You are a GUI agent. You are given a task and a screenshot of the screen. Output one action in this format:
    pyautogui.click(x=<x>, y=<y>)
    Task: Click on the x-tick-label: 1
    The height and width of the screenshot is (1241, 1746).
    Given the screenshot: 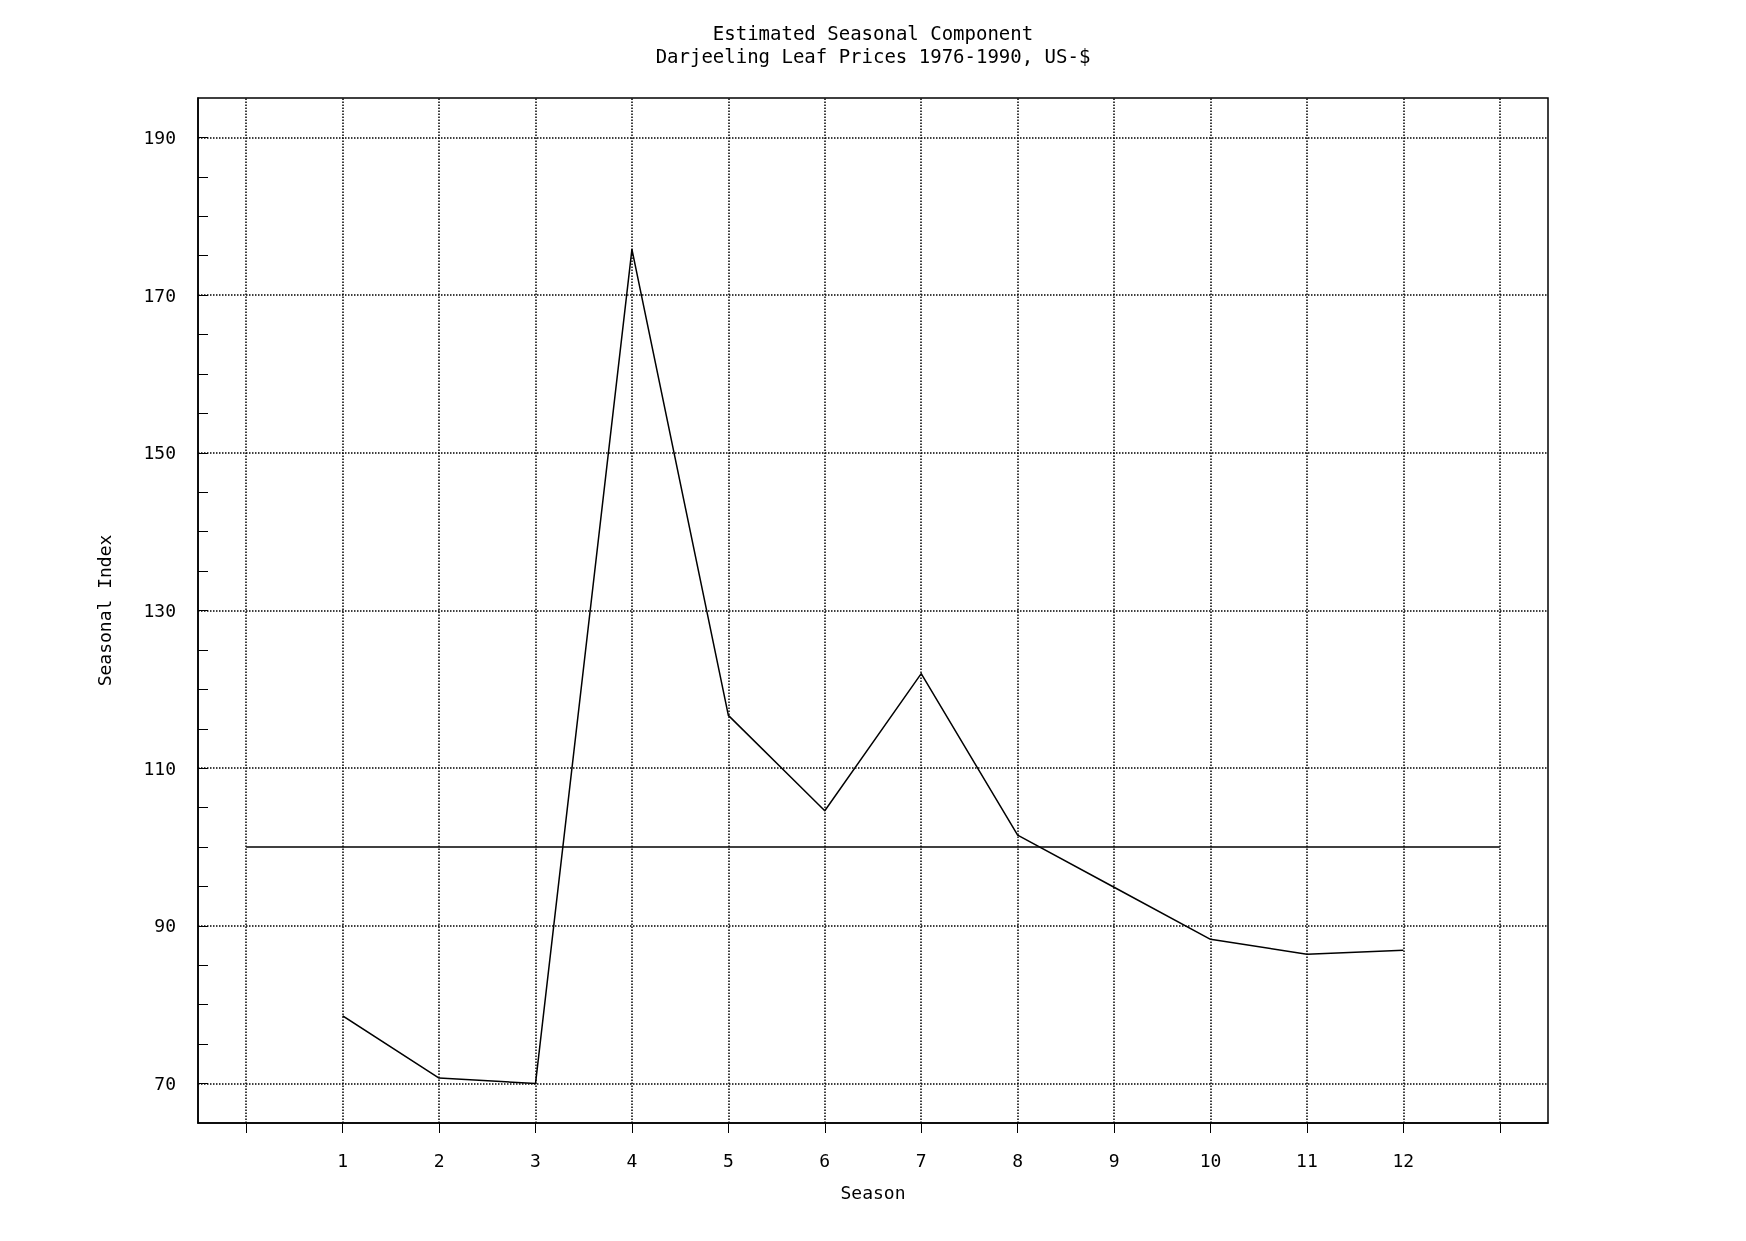 What is the action you would take?
    pyautogui.click(x=343, y=1160)
    